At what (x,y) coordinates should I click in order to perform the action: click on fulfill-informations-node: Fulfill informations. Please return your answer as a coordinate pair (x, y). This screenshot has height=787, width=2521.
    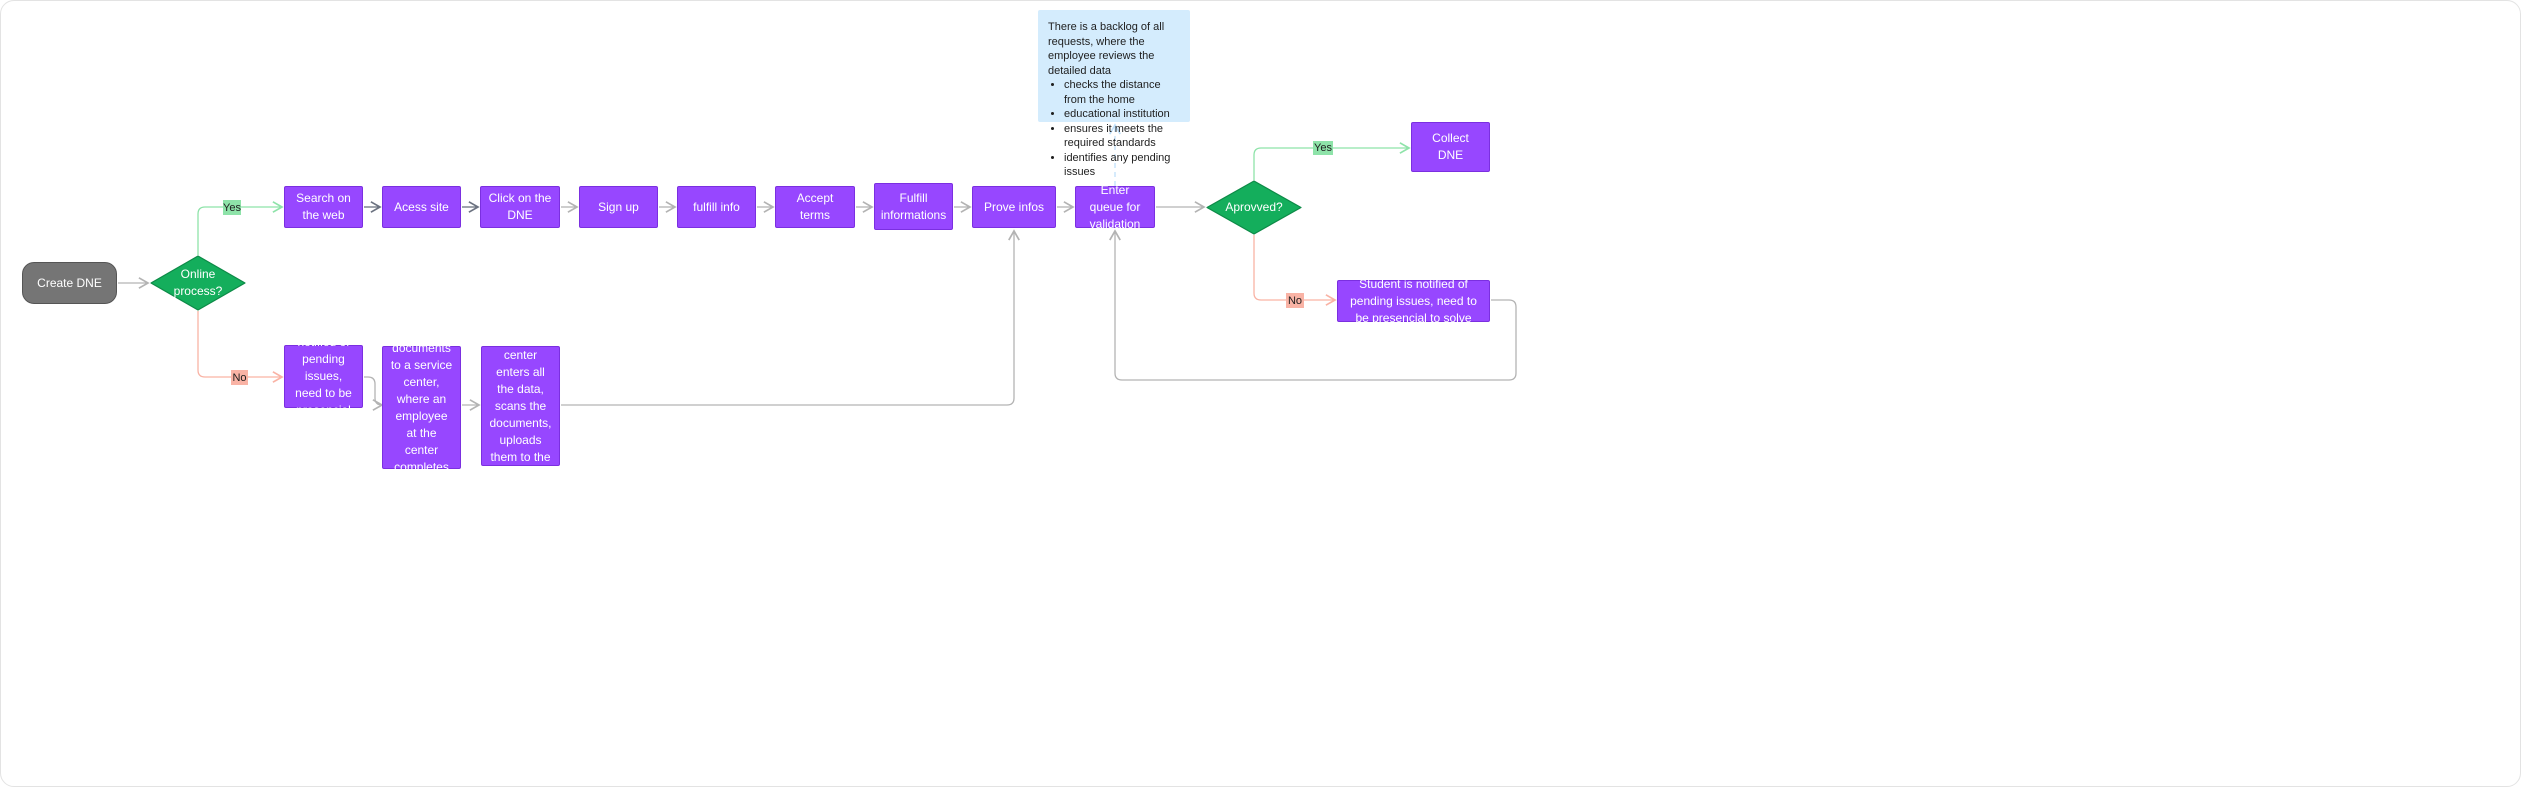
    Looking at the image, I should click on (913, 206).